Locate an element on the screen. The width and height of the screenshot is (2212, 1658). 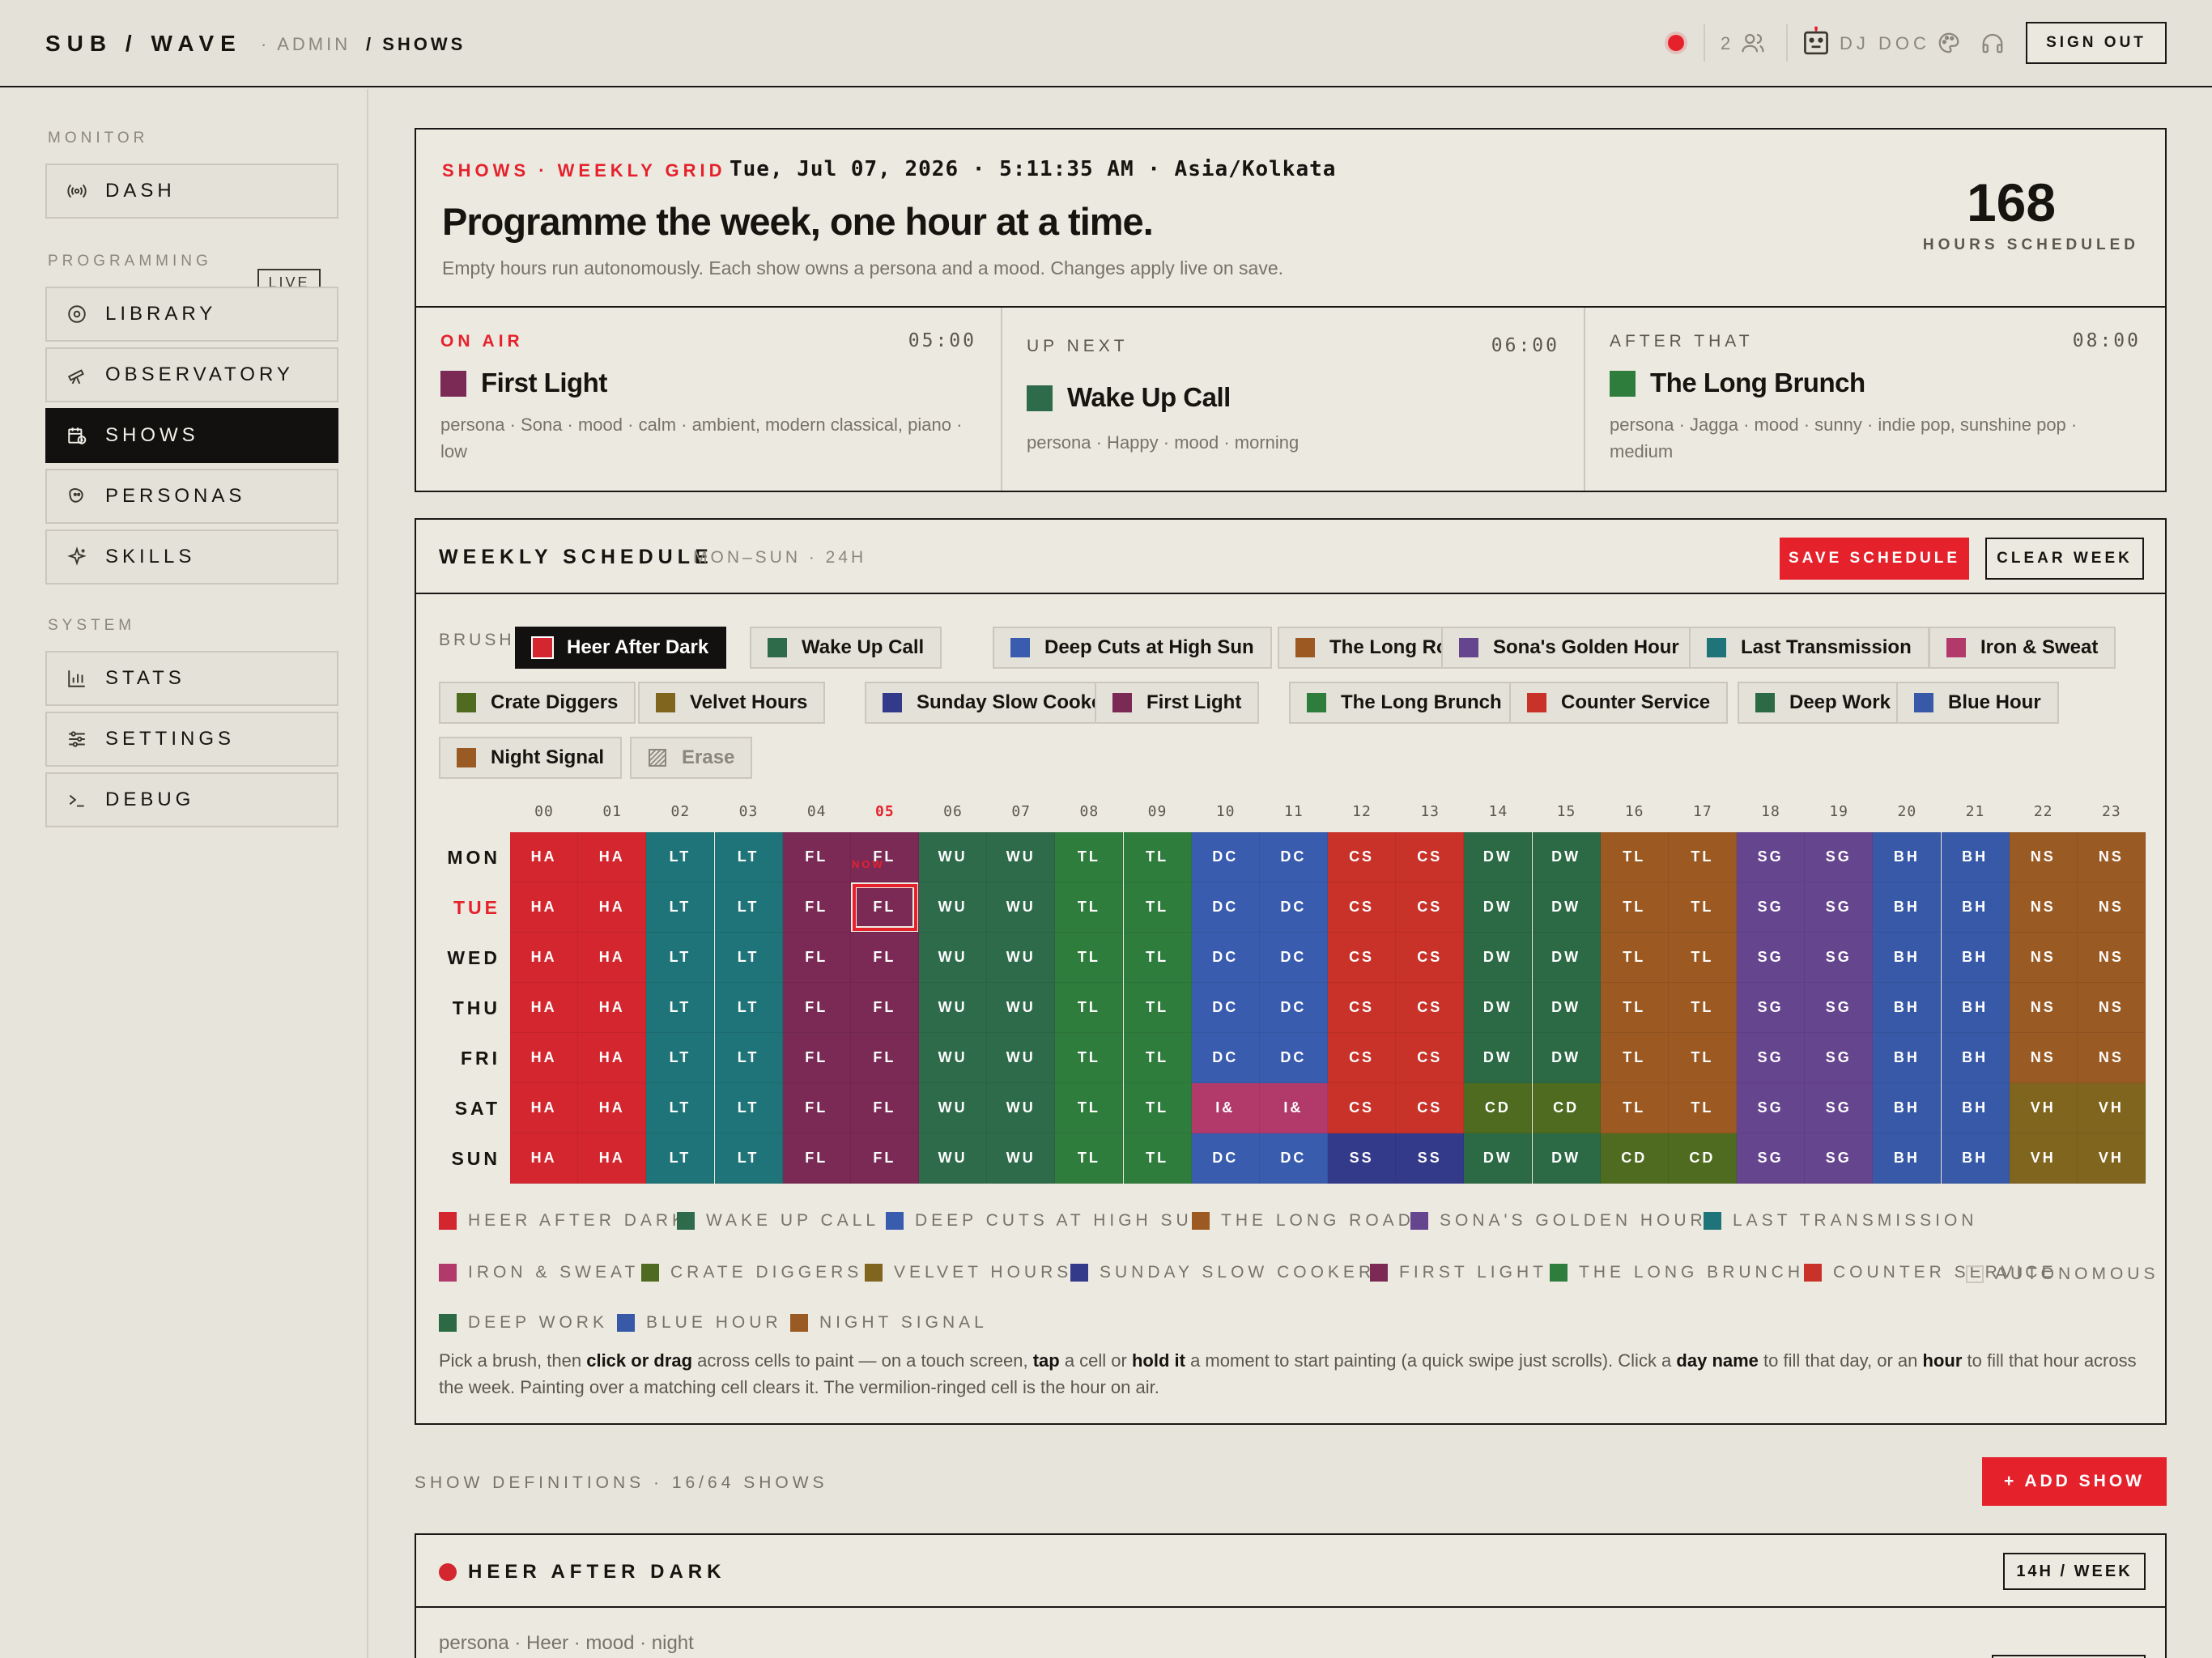
day-label: MON is located at coordinates (474, 857).